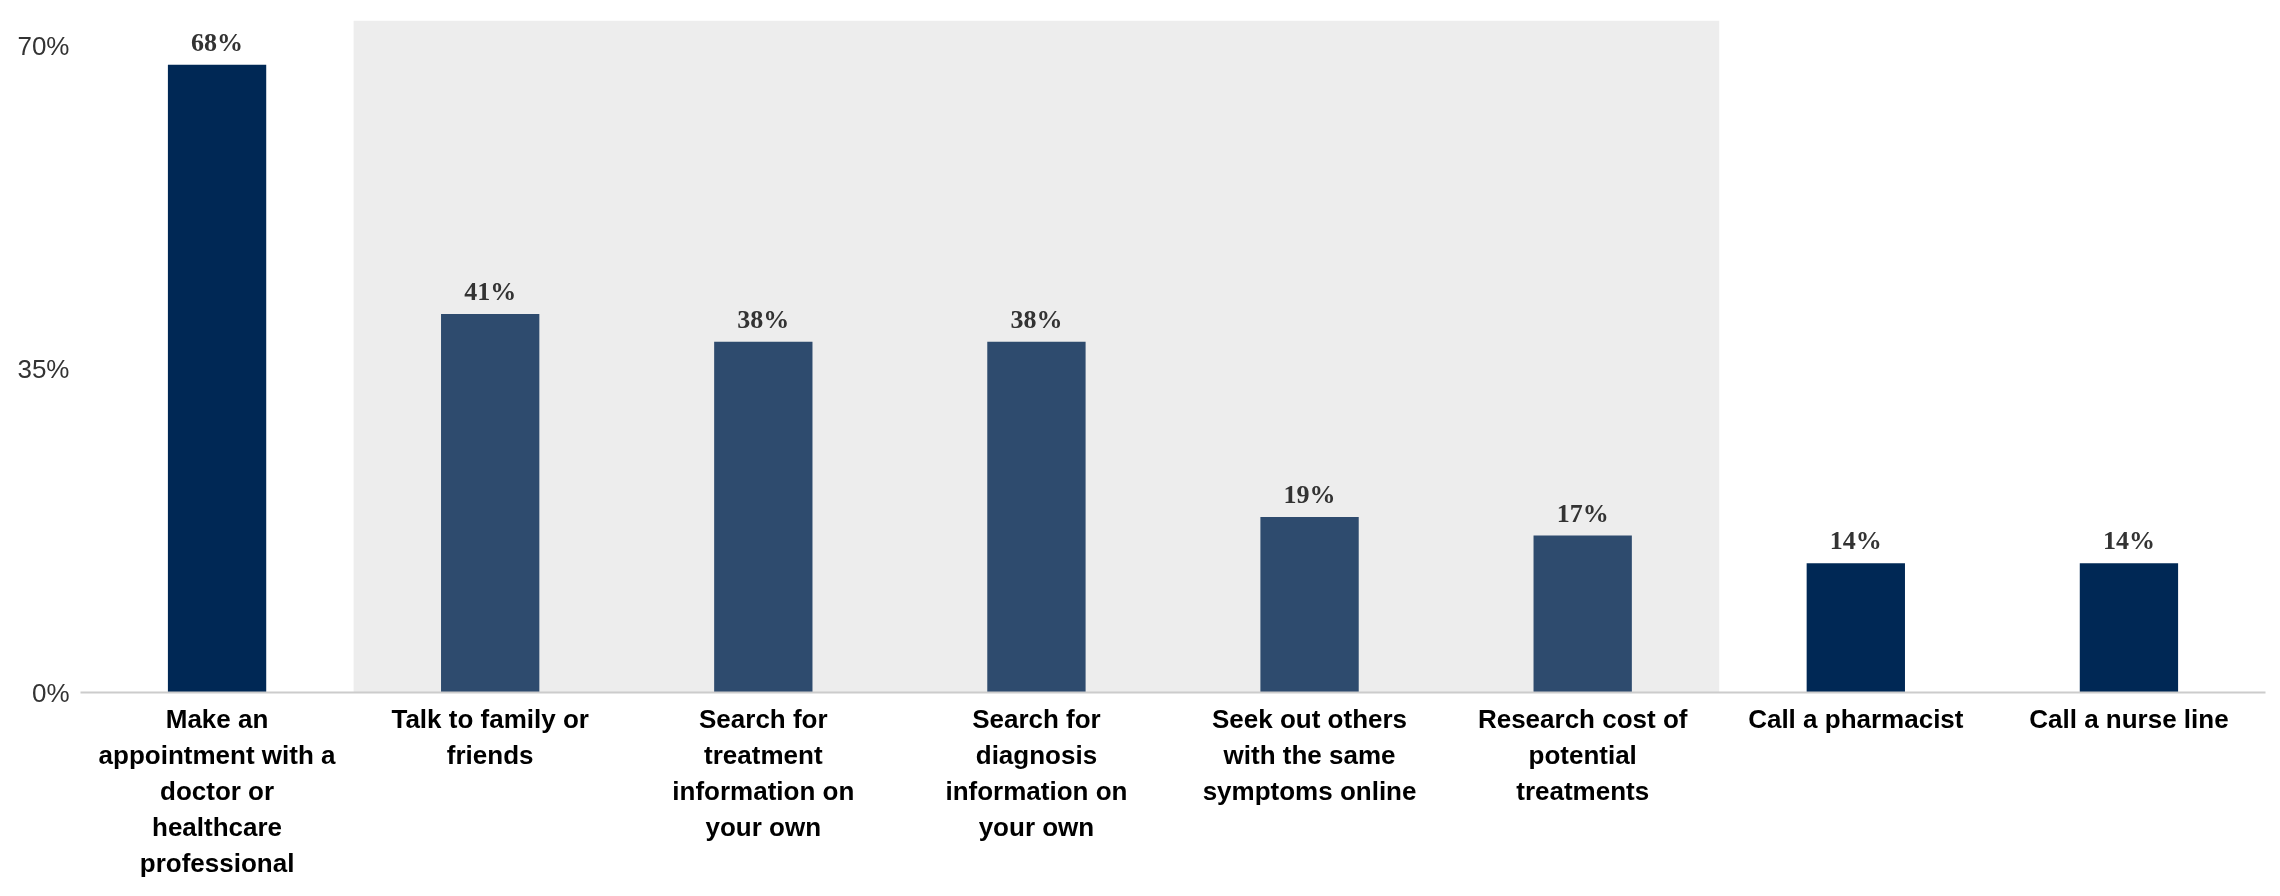 This screenshot has width=2280, height=896. I want to click on x-tick-label: Search for treatment information on your own, so click(763, 772).